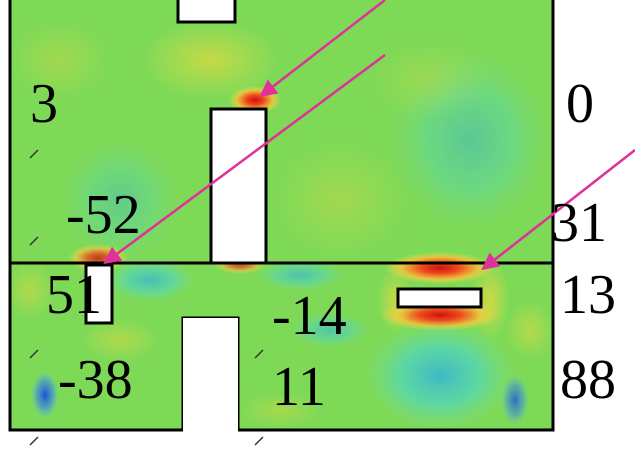 The image size is (635, 459). Describe the element at coordinates (322, 49) in the screenshot. I see `arrow-upper-slot` at that location.